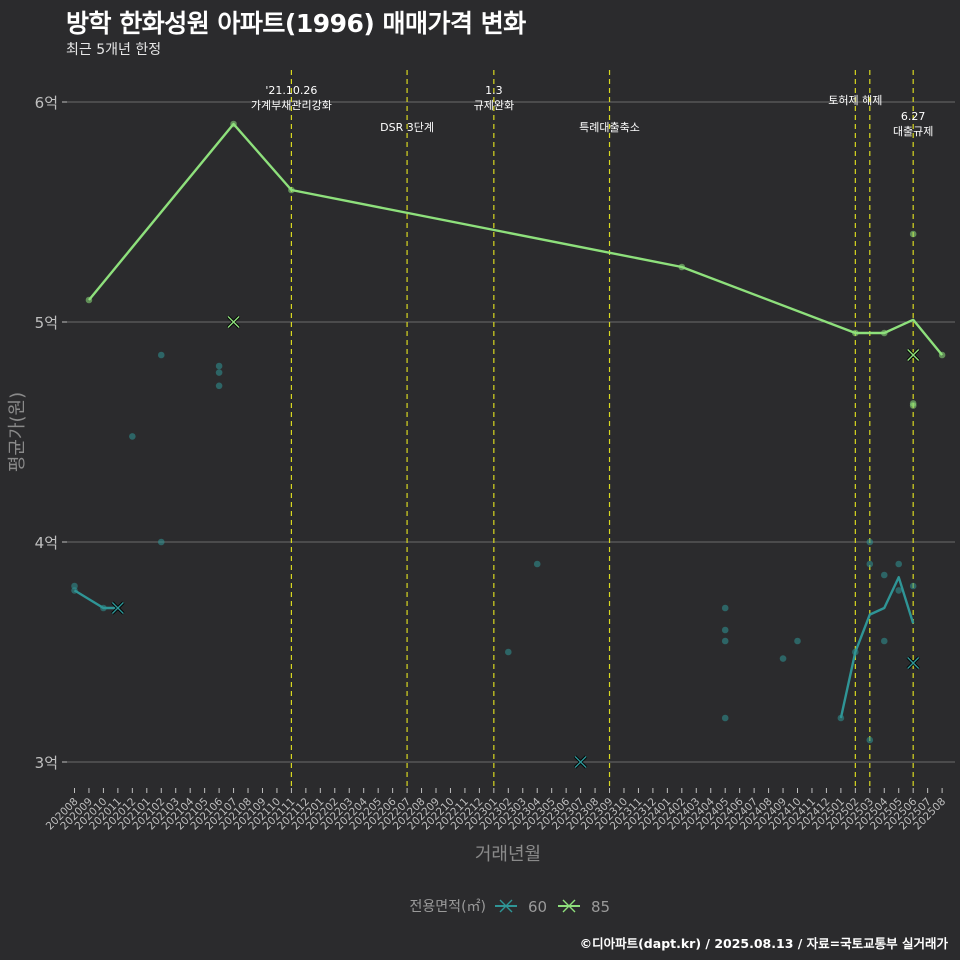  Describe the element at coordinates (494, 90) in the screenshot. I see `event-label: 1.3` at that location.